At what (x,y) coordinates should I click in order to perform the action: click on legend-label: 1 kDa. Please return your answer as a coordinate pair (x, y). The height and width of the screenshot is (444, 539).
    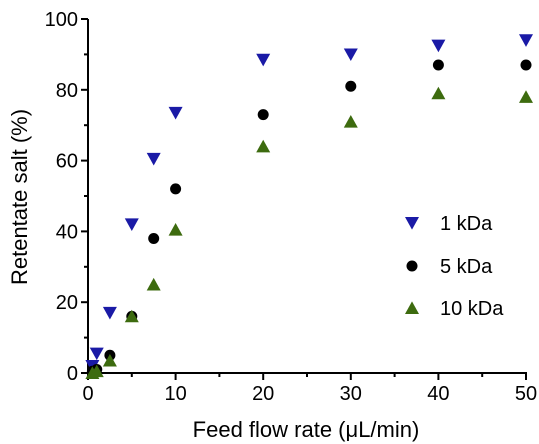
    Looking at the image, I should click on (466, 224).